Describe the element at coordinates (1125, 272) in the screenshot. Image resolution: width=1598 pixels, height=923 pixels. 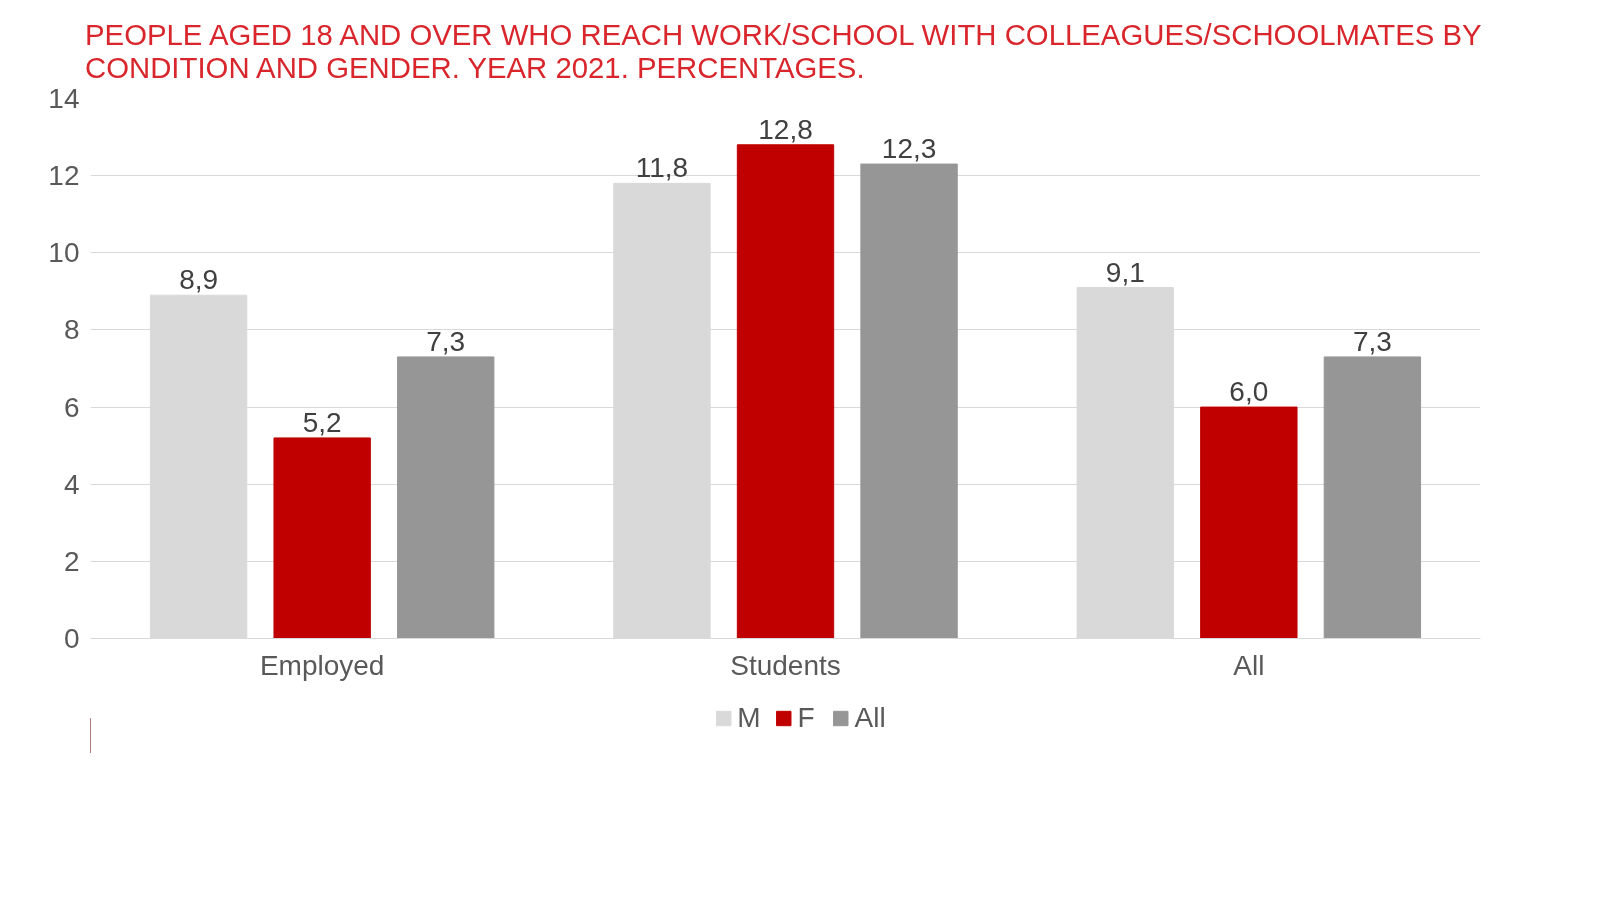
I see `data-label: 9,1` at that location.